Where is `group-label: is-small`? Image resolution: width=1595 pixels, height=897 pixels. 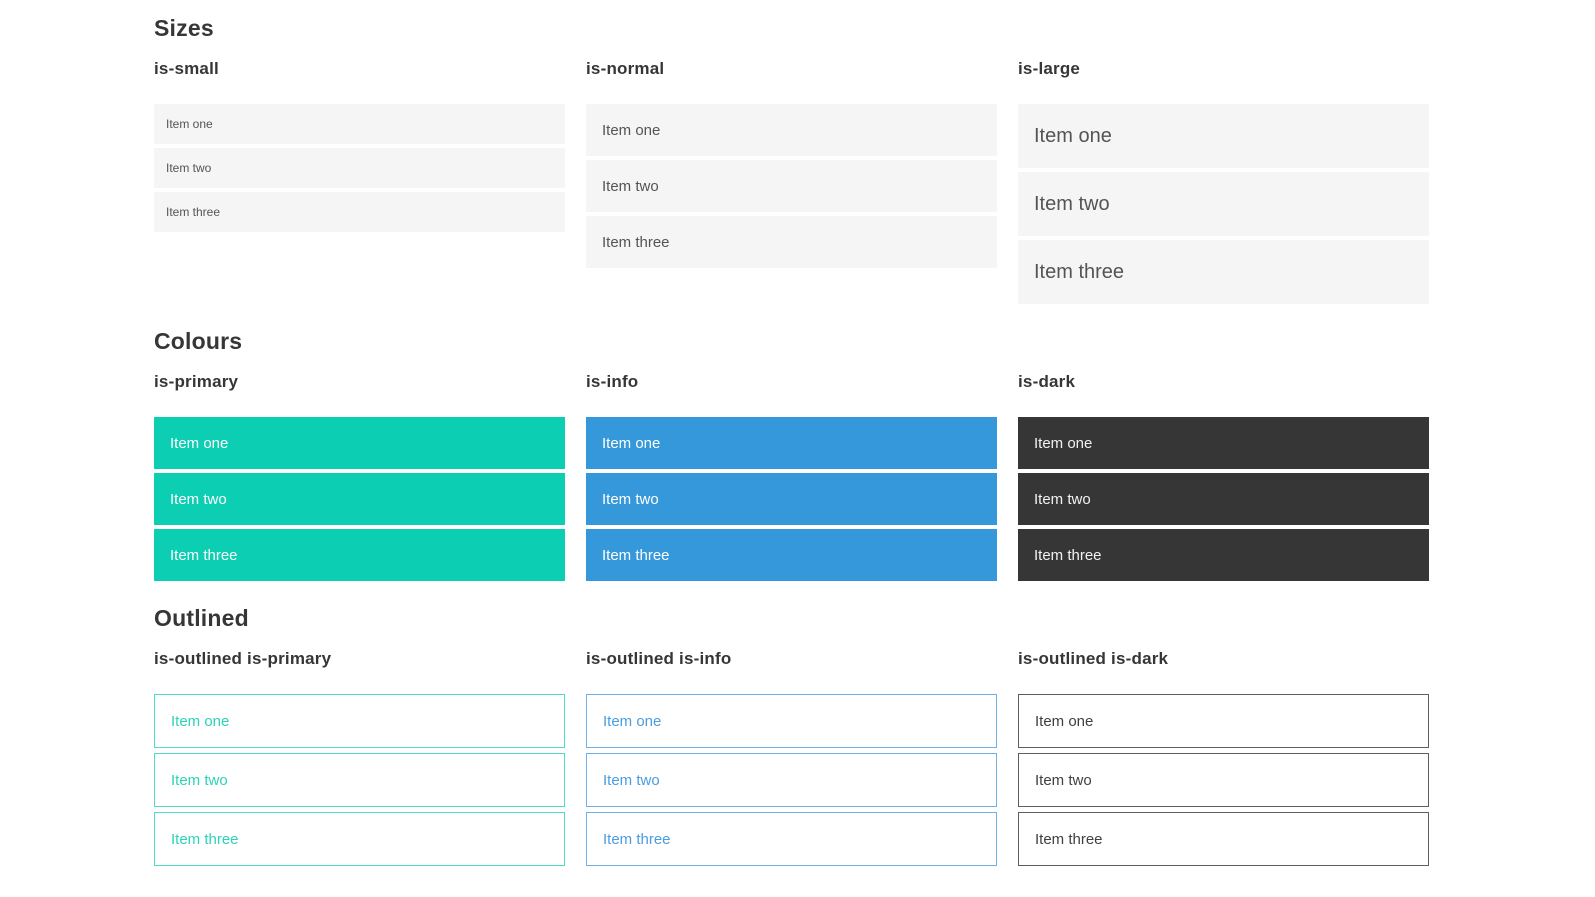
group-label: is-small is located at coordinates (186, 68).